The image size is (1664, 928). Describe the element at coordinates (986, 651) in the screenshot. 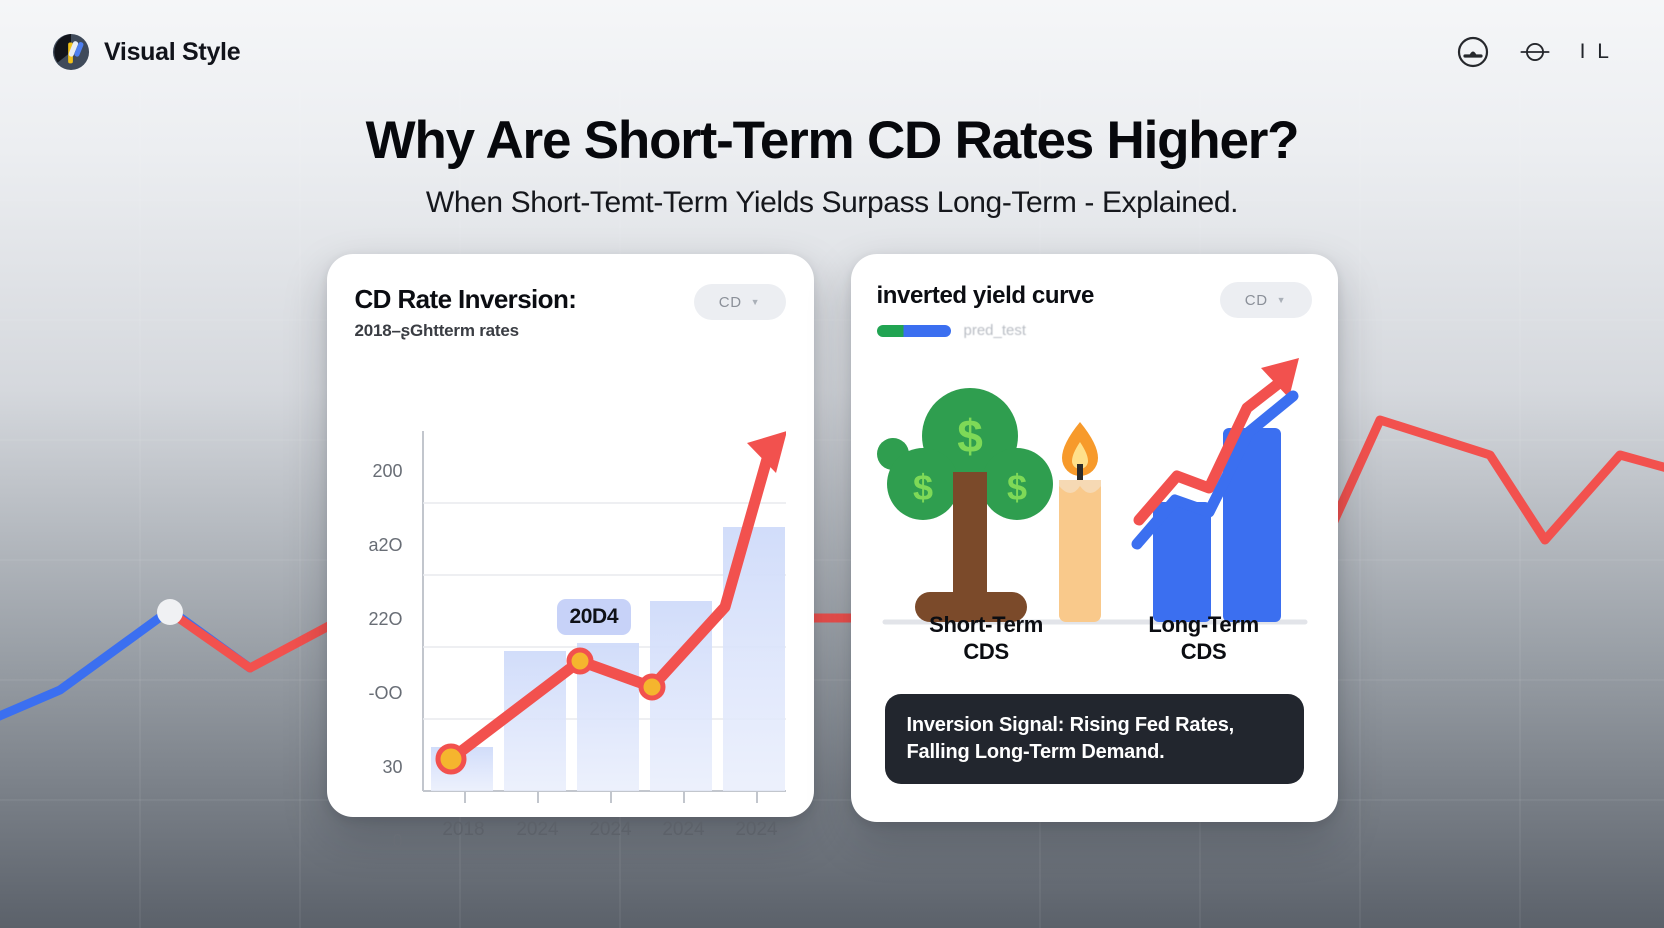

I see `category-short-term-line2: CDS` at that location.